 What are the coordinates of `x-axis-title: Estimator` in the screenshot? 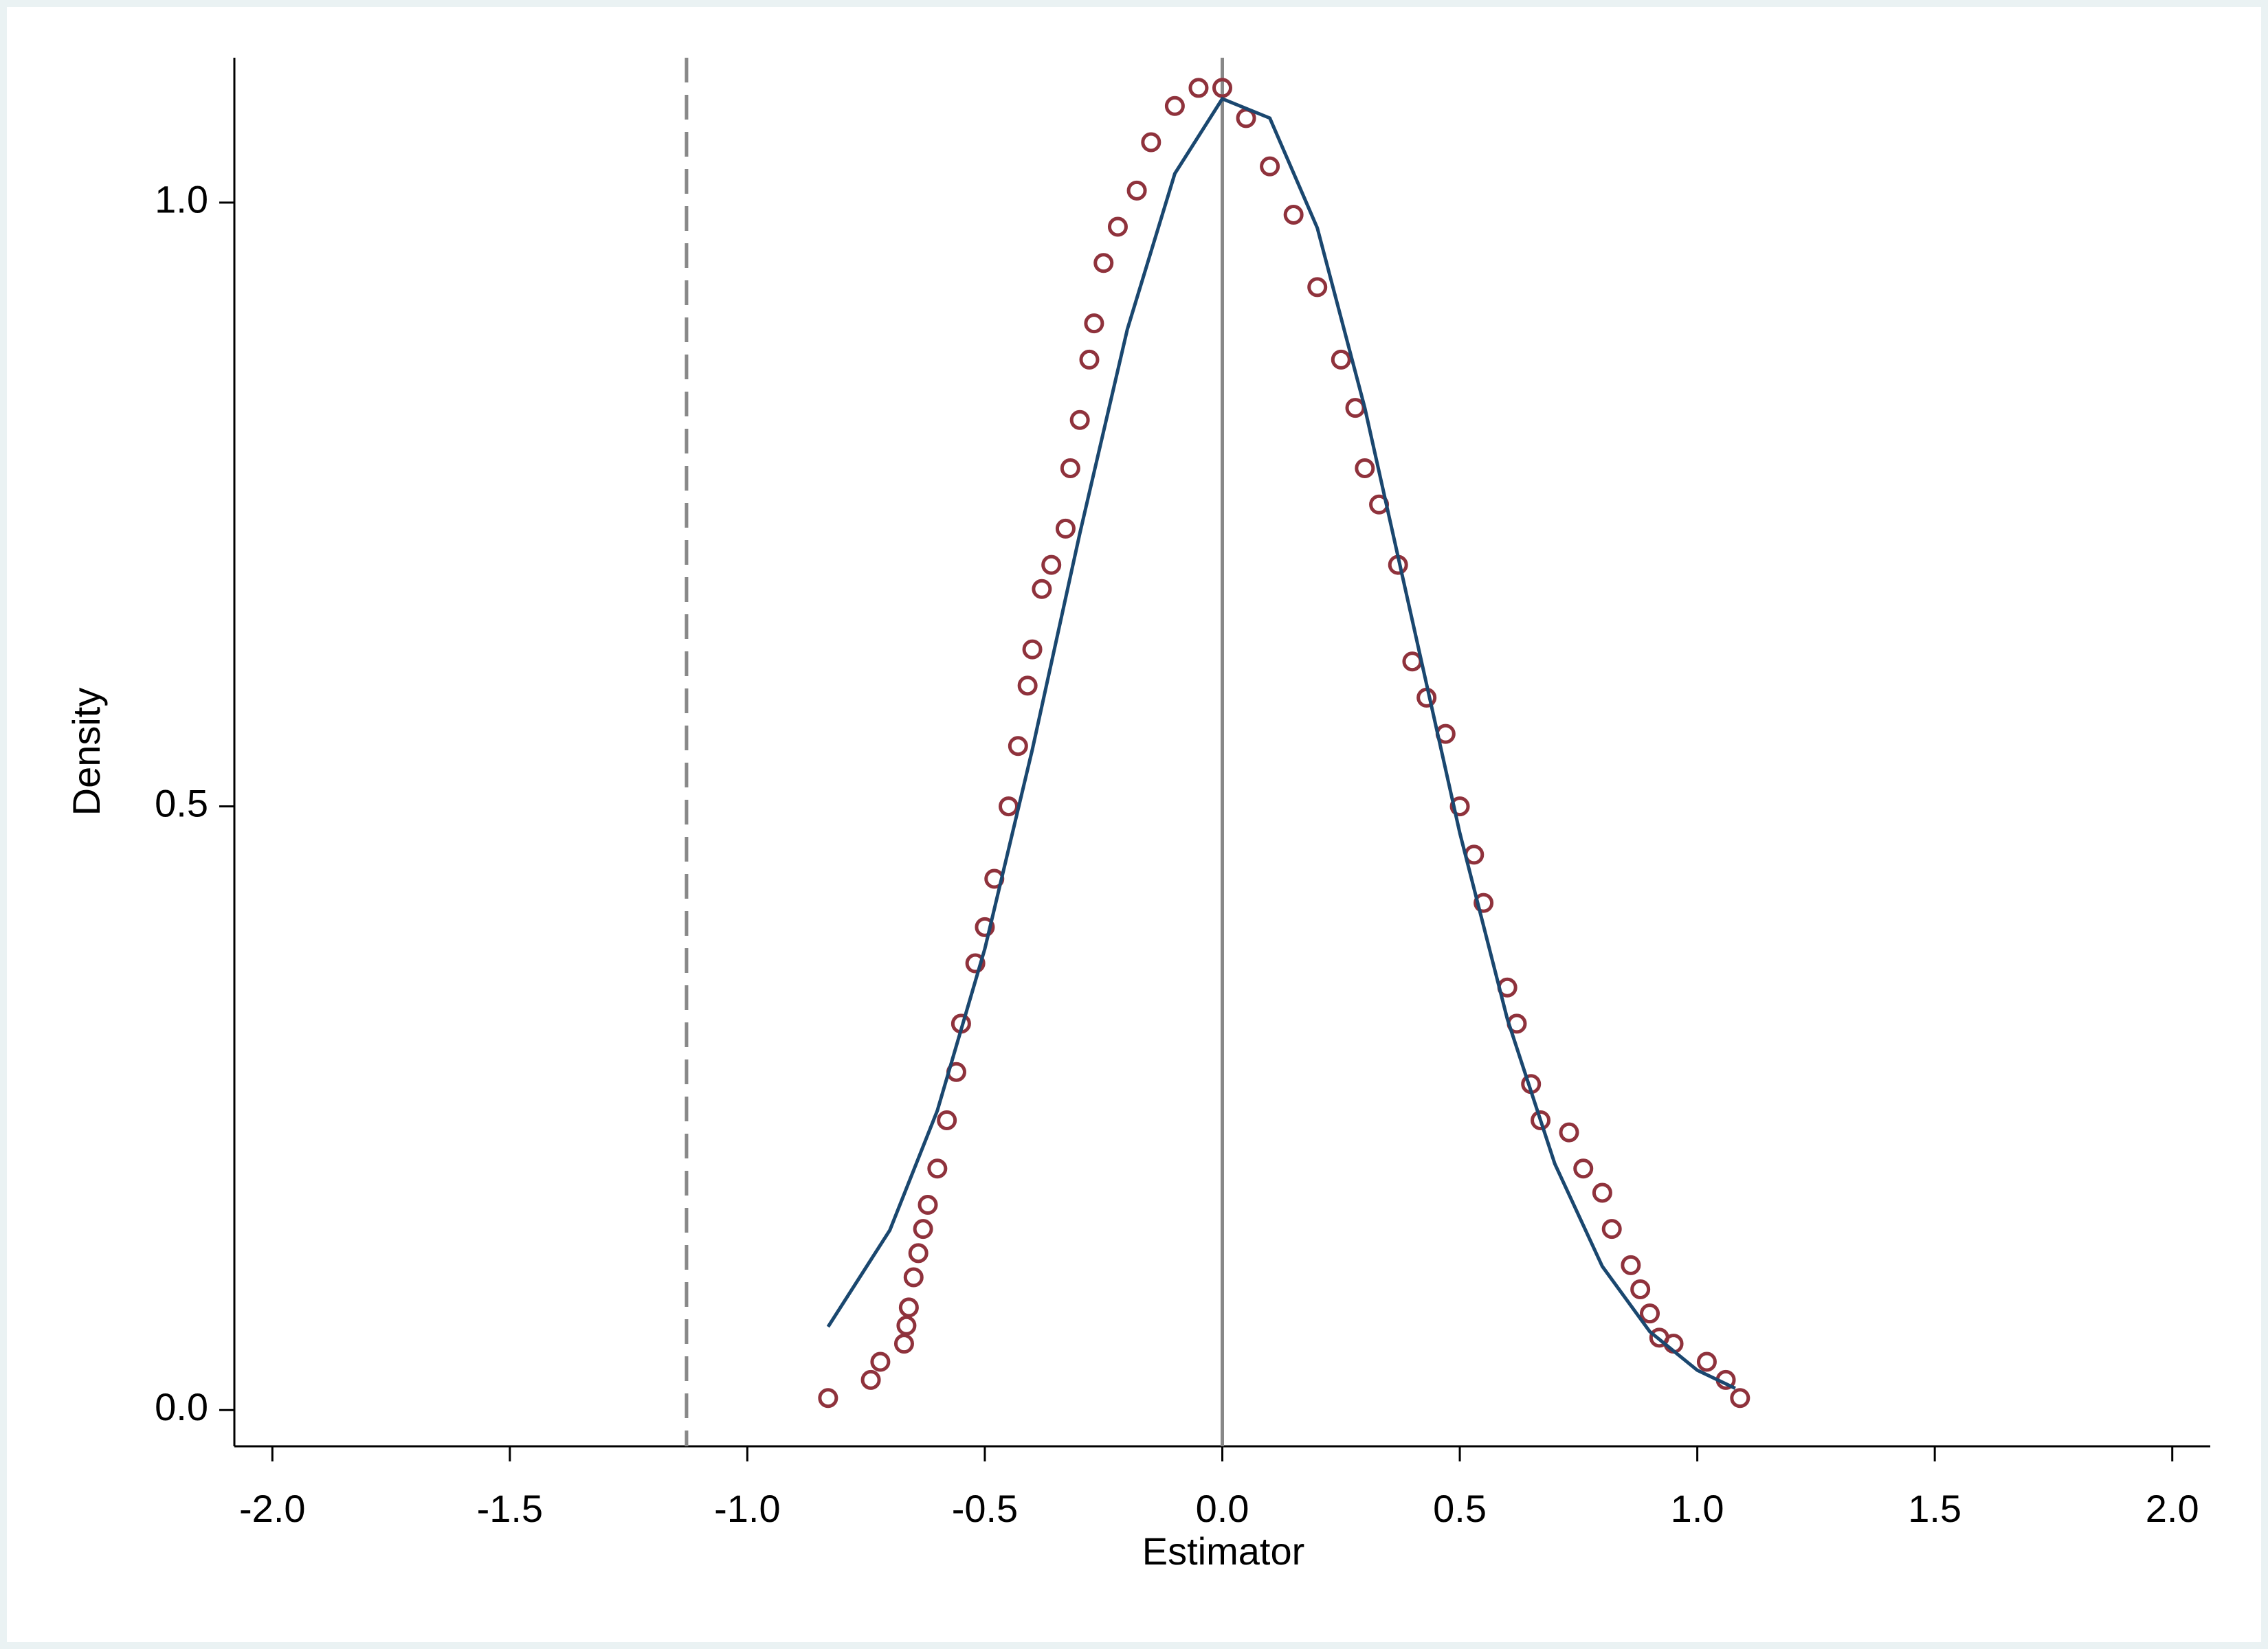 It's located at (1223, 1551).